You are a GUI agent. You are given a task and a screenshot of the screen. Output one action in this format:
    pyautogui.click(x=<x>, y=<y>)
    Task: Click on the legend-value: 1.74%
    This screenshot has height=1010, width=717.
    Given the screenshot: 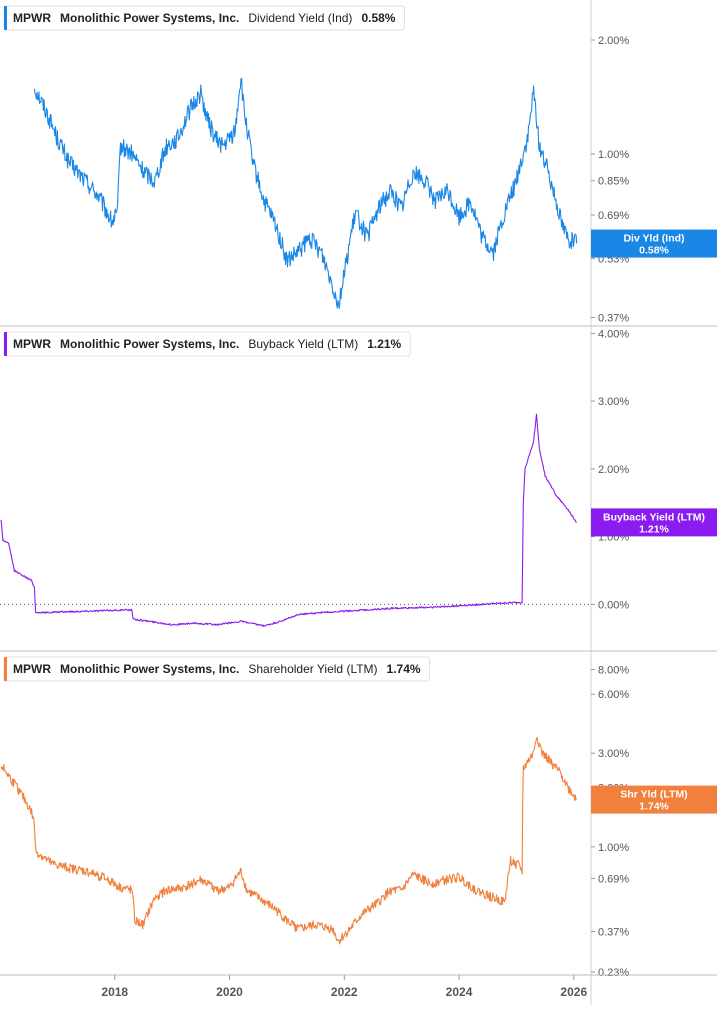 What is the action you would take?
    pyautogui.click(x=404, y=669)
    